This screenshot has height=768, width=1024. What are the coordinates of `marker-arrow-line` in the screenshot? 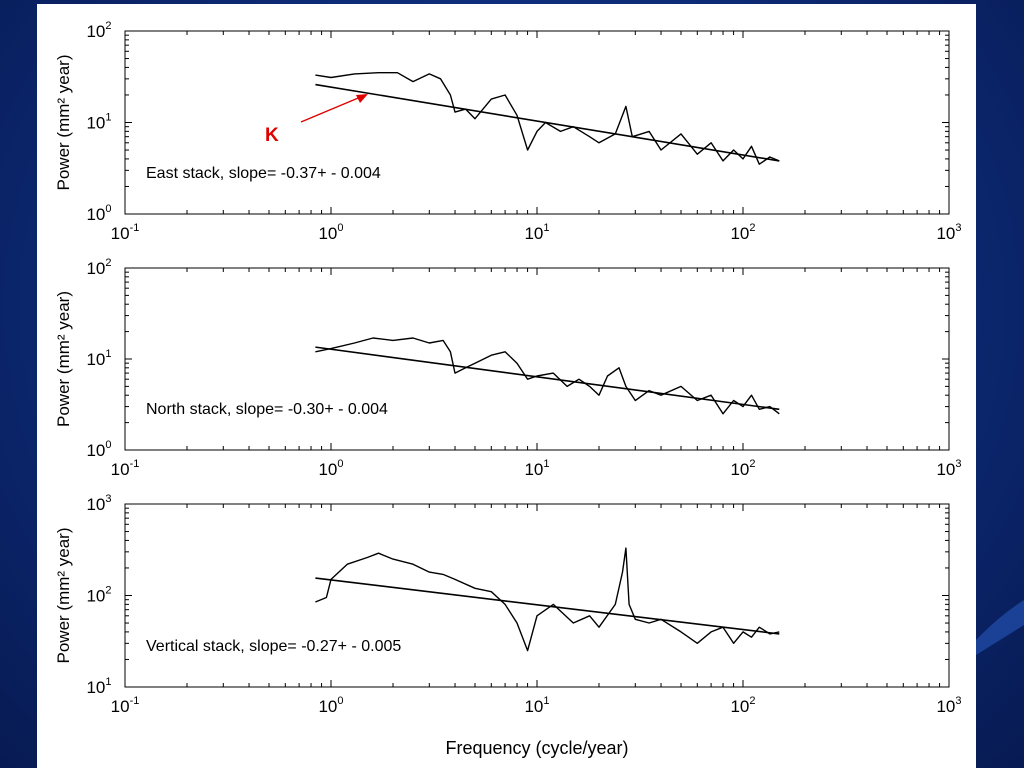 It's located at (332, 109).